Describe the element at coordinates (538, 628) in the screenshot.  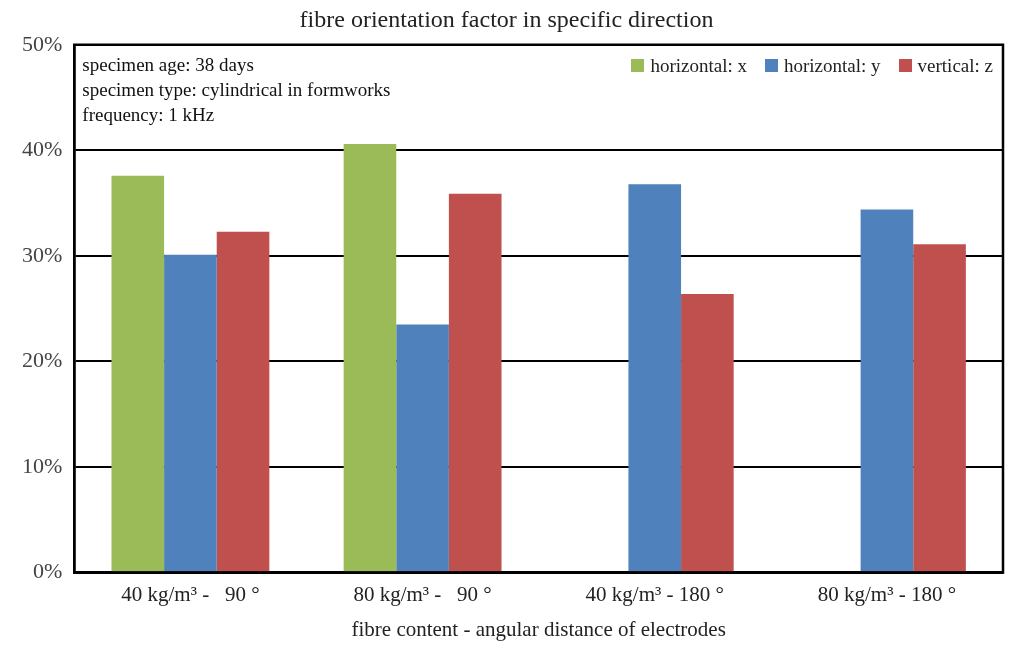
I see `x-axis-title: fibre content - angular distance of electrodes` at that location.